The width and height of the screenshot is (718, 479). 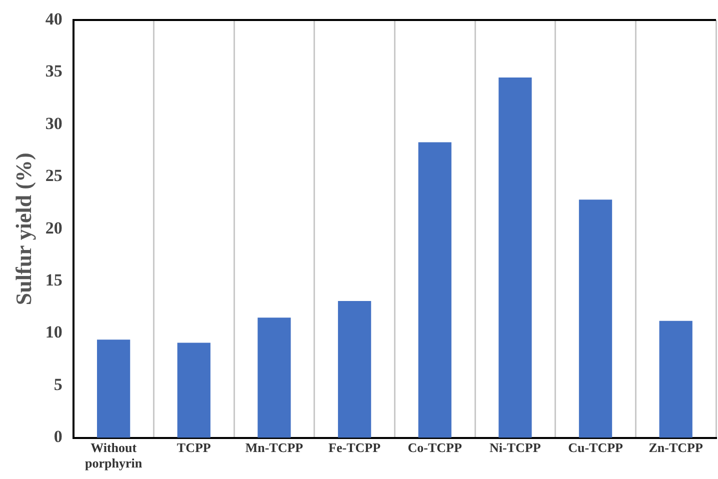 What do you see at coordinates (53, 228) in the screenshot?
I see `y-tick-label: 20` at bounding box center [53, 228].